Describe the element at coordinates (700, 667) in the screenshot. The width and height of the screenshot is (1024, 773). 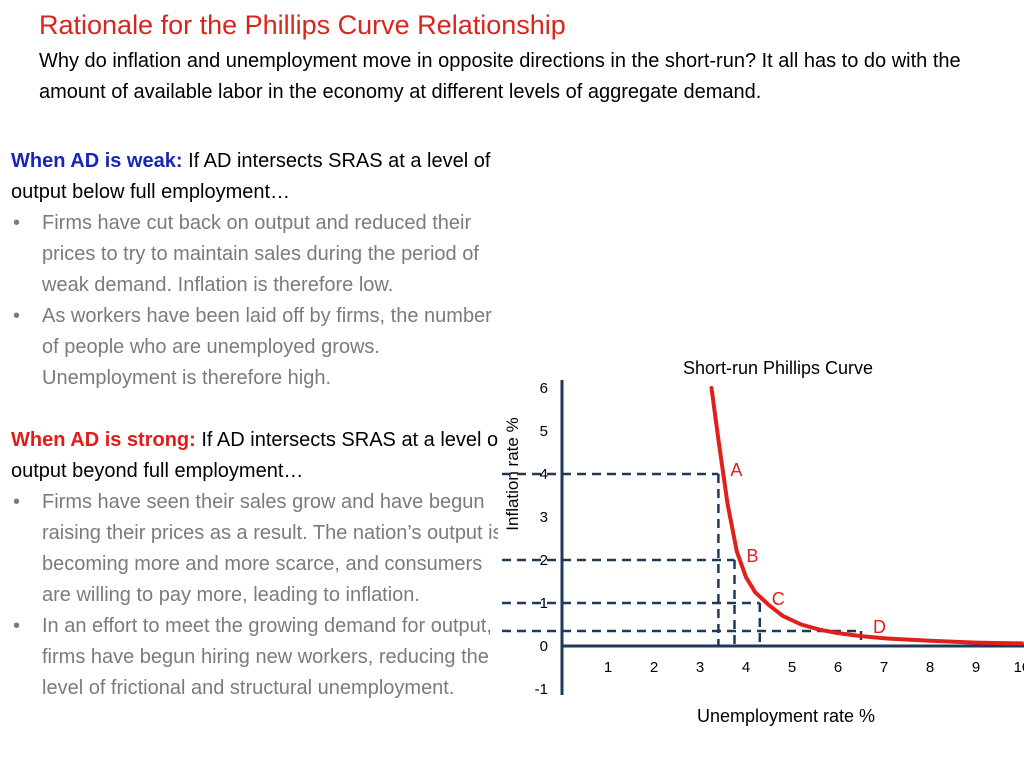
I see `x-tick-label: 3` at that location.